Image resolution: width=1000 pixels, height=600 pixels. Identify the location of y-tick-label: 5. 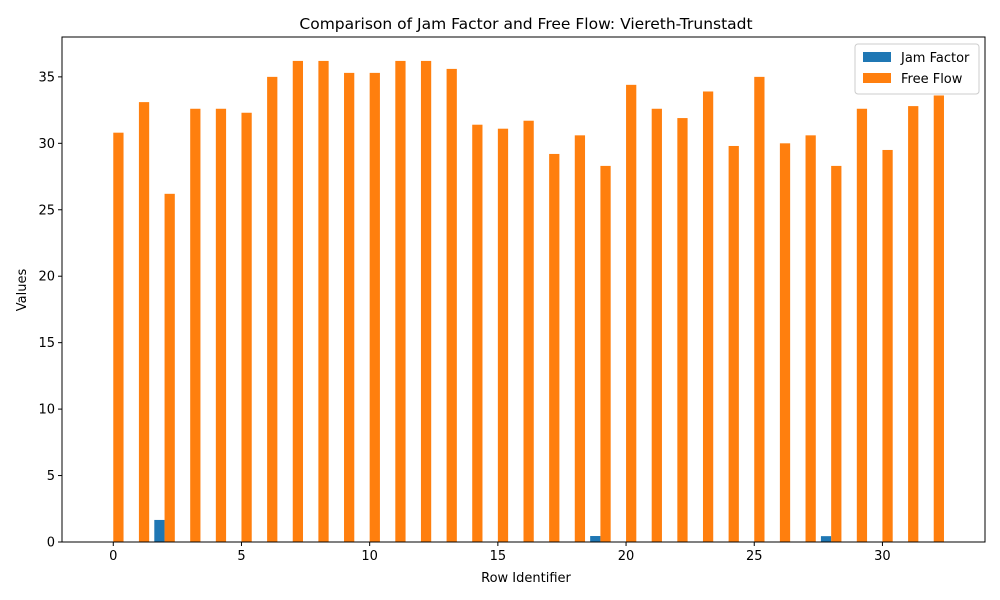
(51, 476).